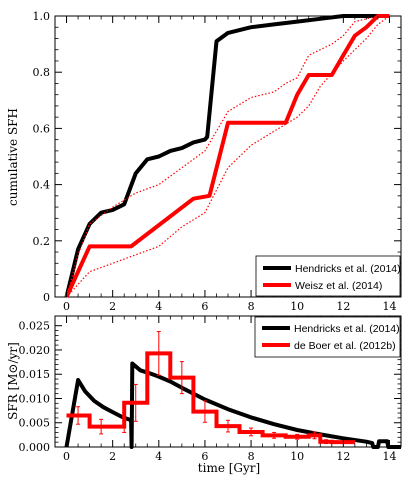 The height and width of the screenshot is (485, 415). I want to click on legend-box-bottom, so click(327, 337).